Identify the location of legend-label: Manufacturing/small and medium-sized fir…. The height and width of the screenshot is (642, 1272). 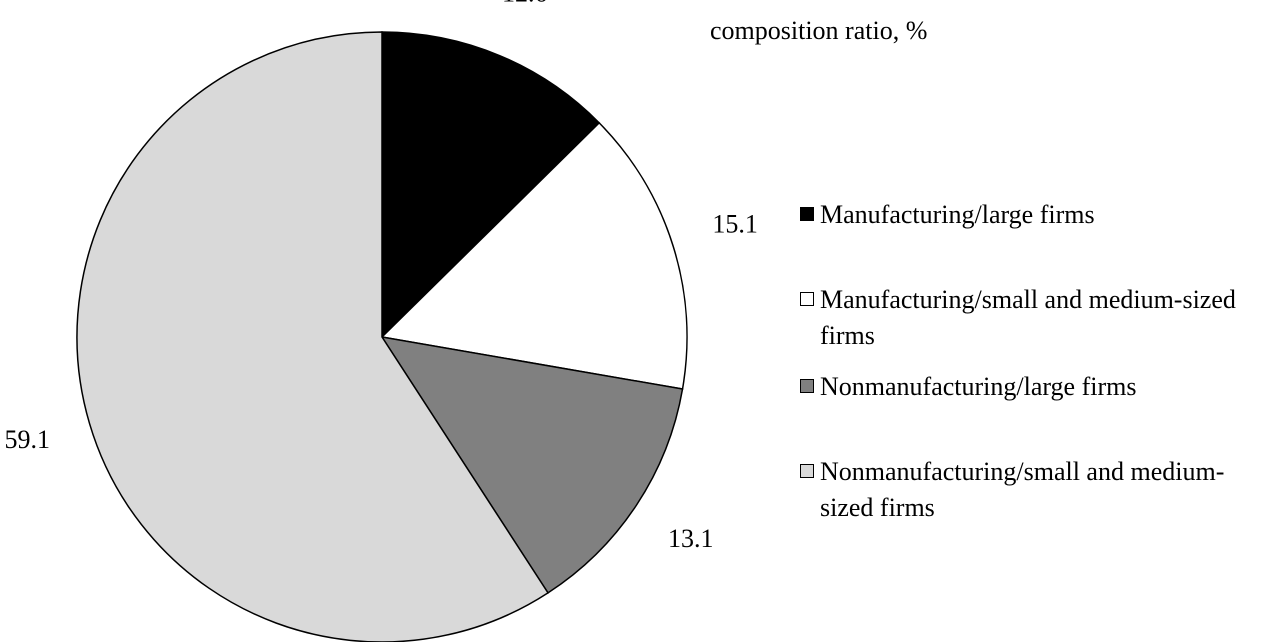
(1028, 317).